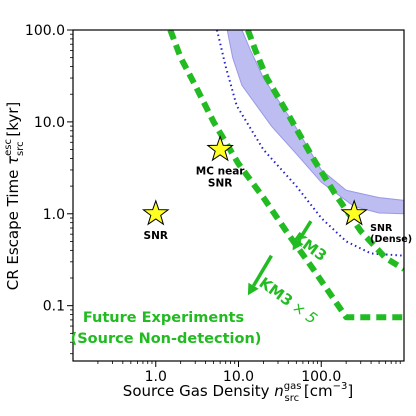 The height and width of the screenshot is (416, 416). Describe the element at coordinates (54, 215) in the screenshot. I see `y-tick-label-1: 1.0` at that location.